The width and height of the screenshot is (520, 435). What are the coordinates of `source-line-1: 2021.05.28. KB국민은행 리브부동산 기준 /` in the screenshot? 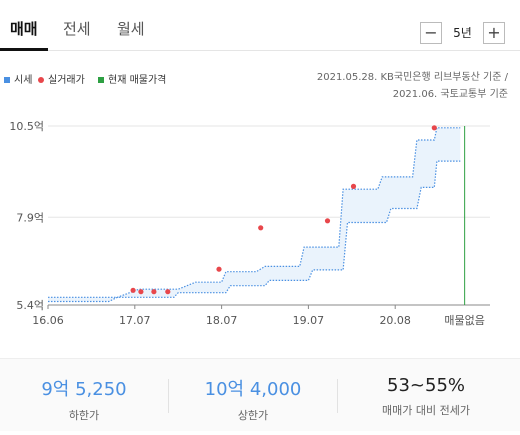 It's located at (412, 77).